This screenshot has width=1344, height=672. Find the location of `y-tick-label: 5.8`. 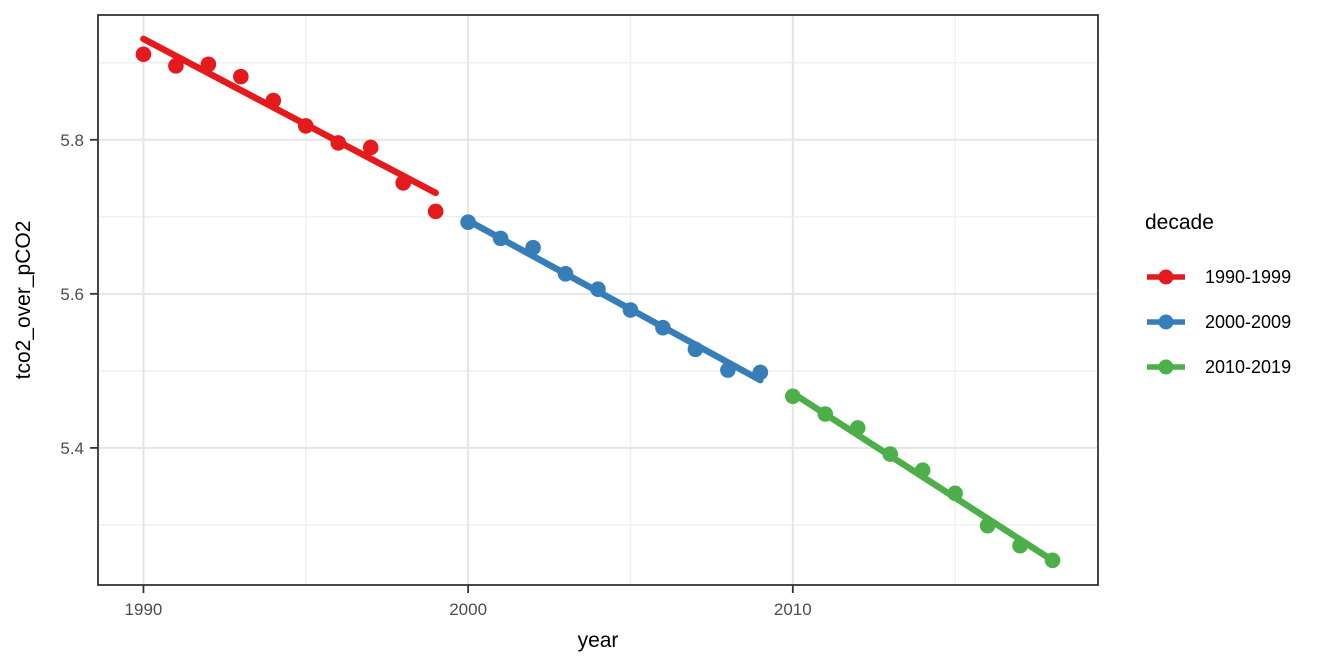

y-tick-label: 5.8 is located at coordinates (72, 140).